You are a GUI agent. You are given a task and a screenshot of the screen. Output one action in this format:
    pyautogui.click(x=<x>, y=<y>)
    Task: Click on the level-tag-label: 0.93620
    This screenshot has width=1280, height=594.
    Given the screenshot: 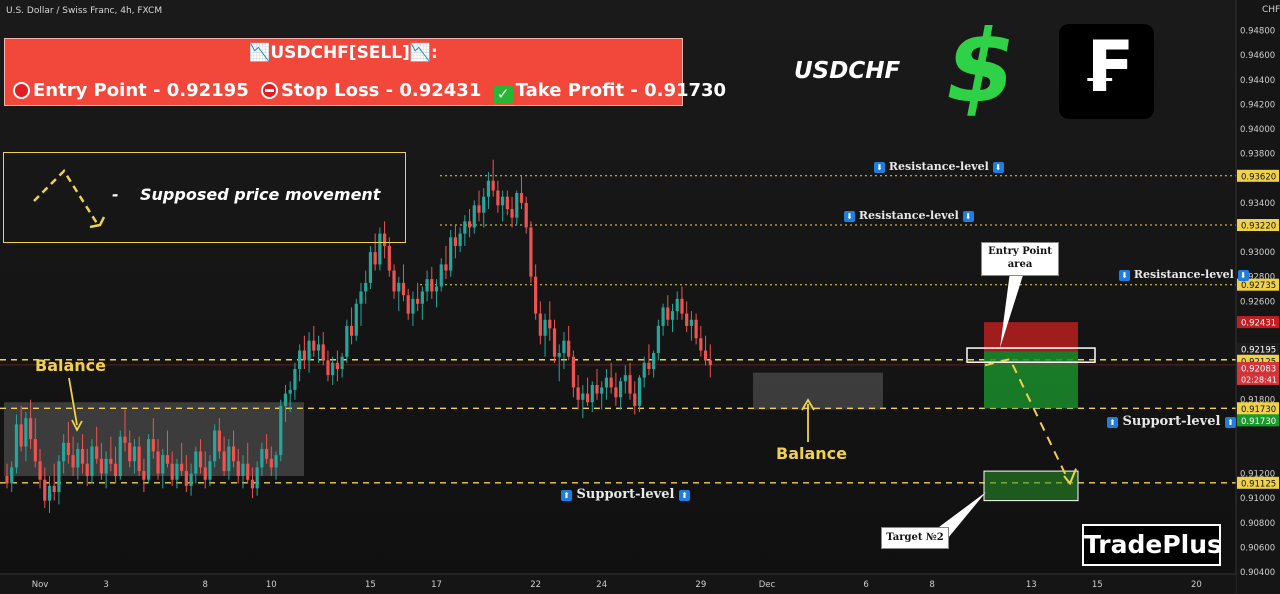 What is the action you would take?
    pyautogui.click(x=1258, y=177)
    